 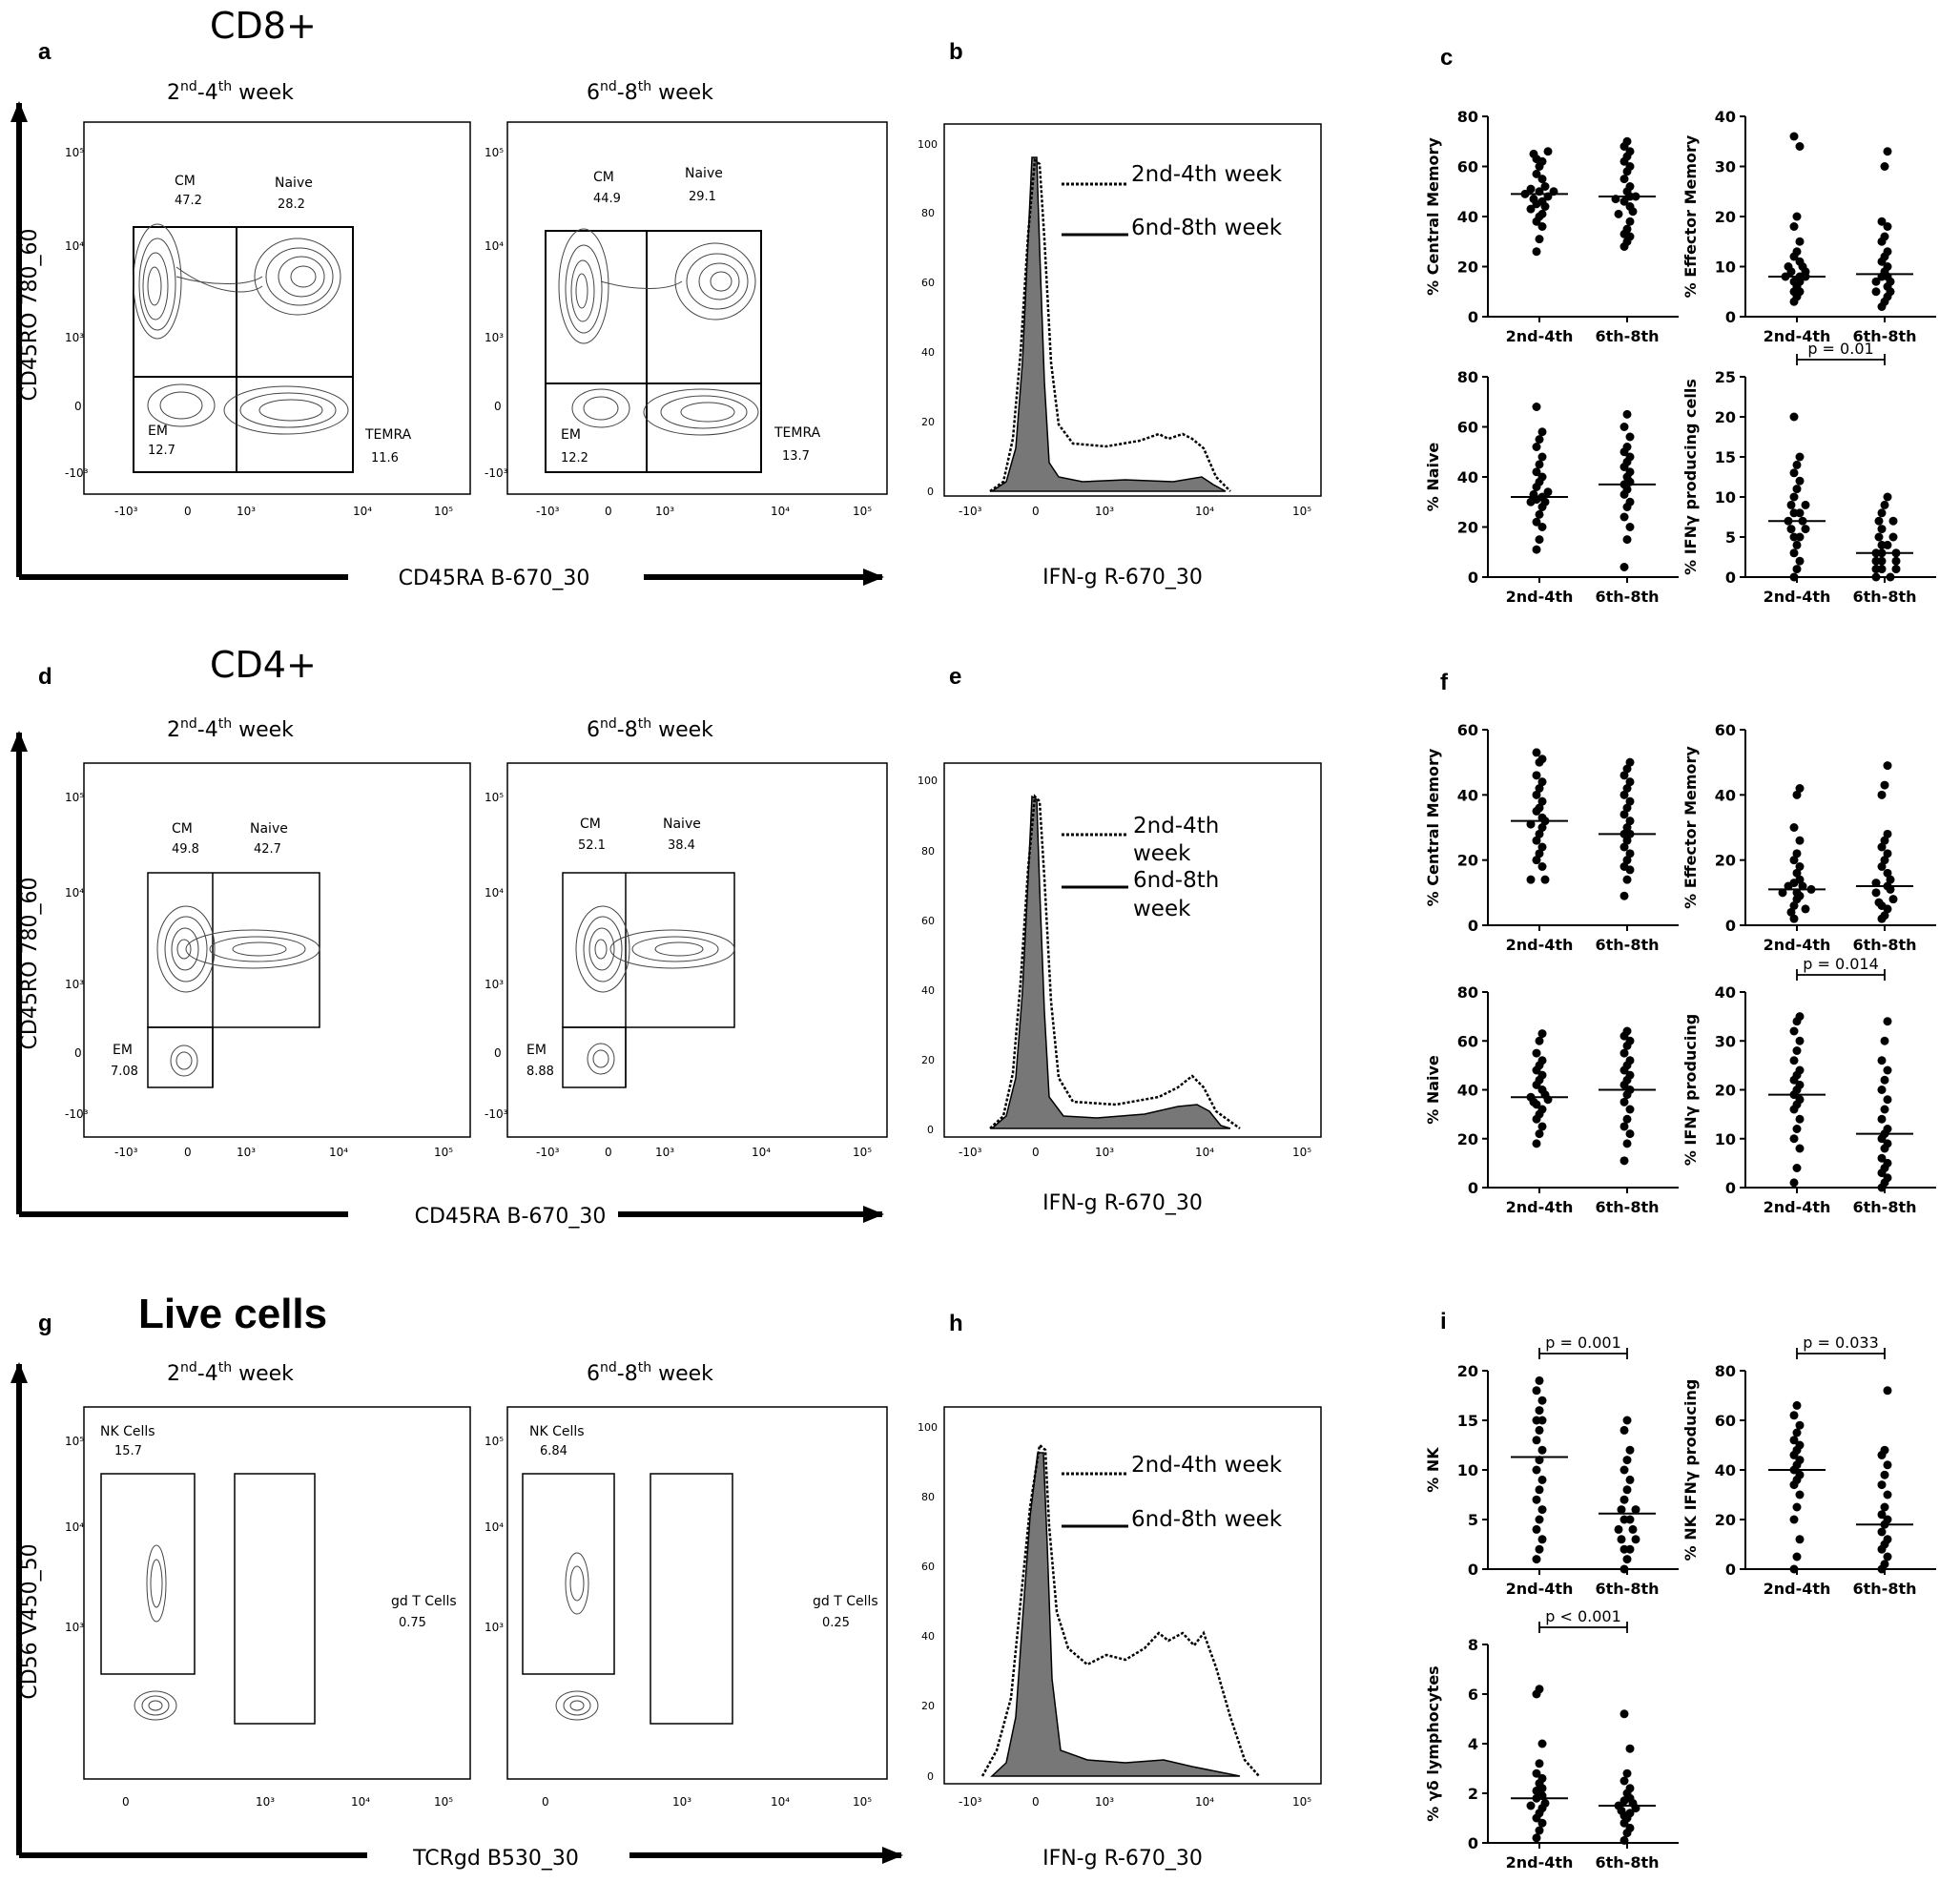 I want to click on p-value-label: p = 0.01, so click(x=1840, y=349).